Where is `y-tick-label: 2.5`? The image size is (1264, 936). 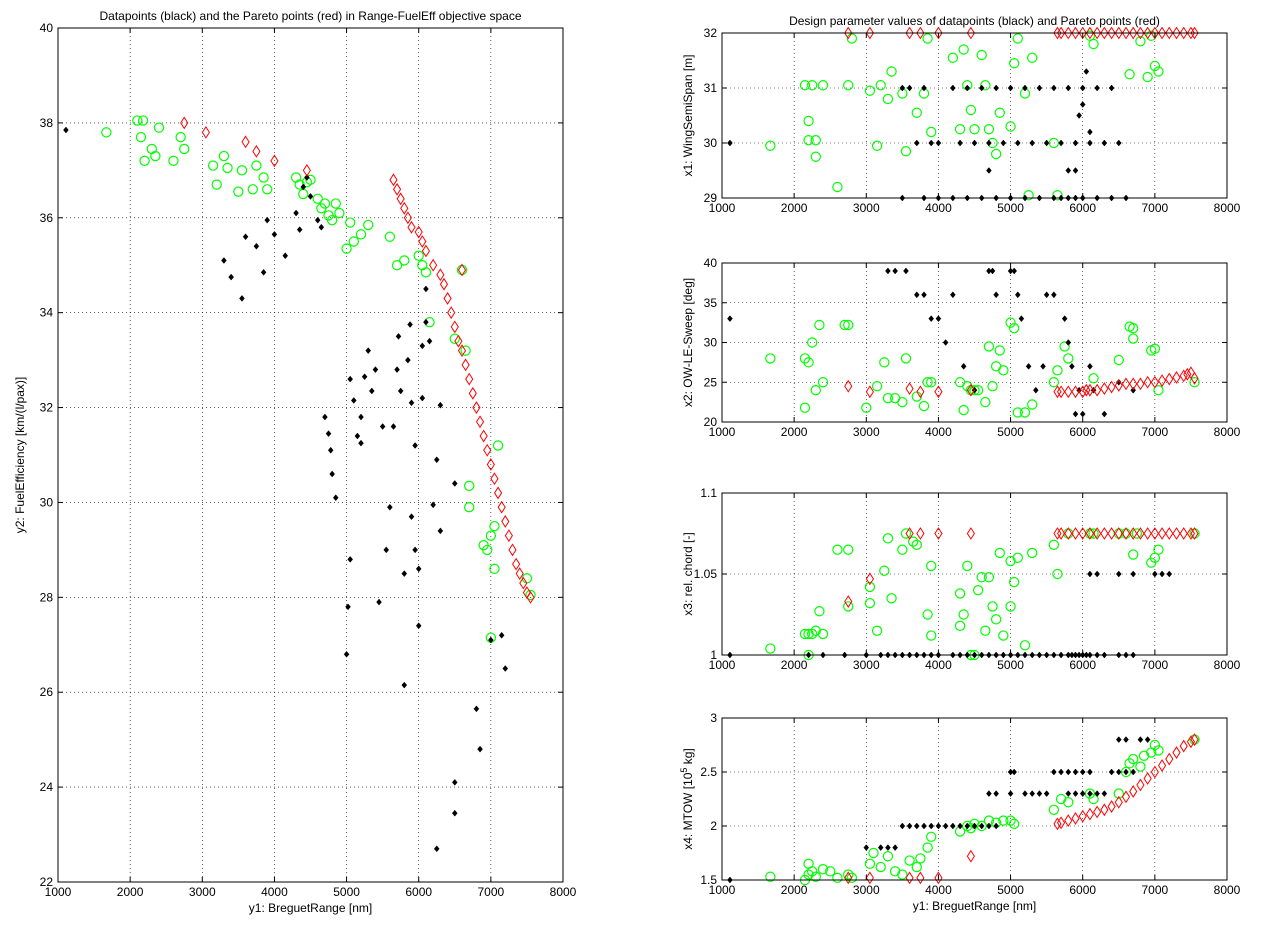 y-tick-label: 2.5 is located at coordinates (708, 772).